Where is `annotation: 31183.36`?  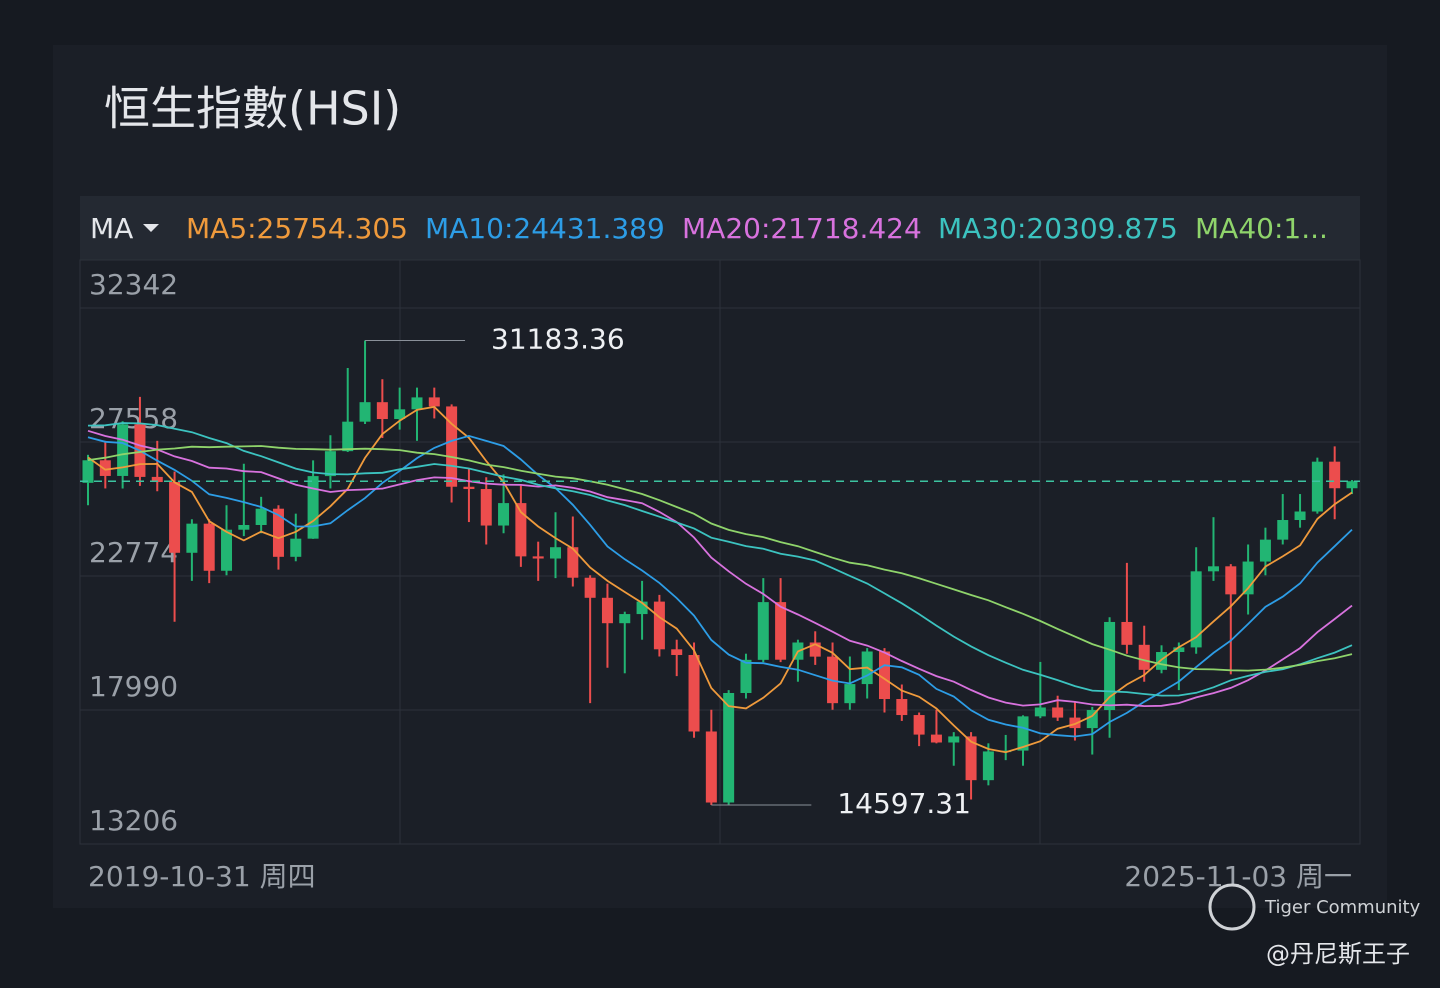
annotation: 31183.36 is located at coordinates (558, 338).